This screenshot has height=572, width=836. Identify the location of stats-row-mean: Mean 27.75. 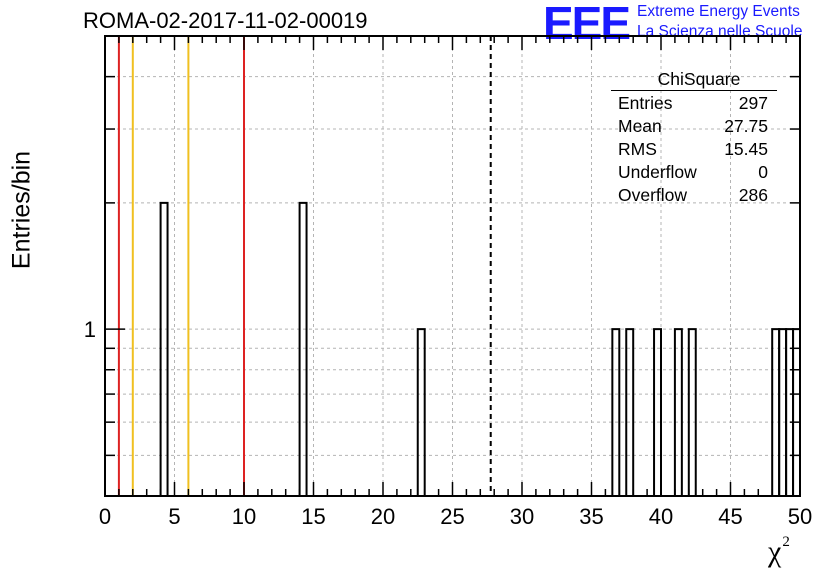
(694, 125).